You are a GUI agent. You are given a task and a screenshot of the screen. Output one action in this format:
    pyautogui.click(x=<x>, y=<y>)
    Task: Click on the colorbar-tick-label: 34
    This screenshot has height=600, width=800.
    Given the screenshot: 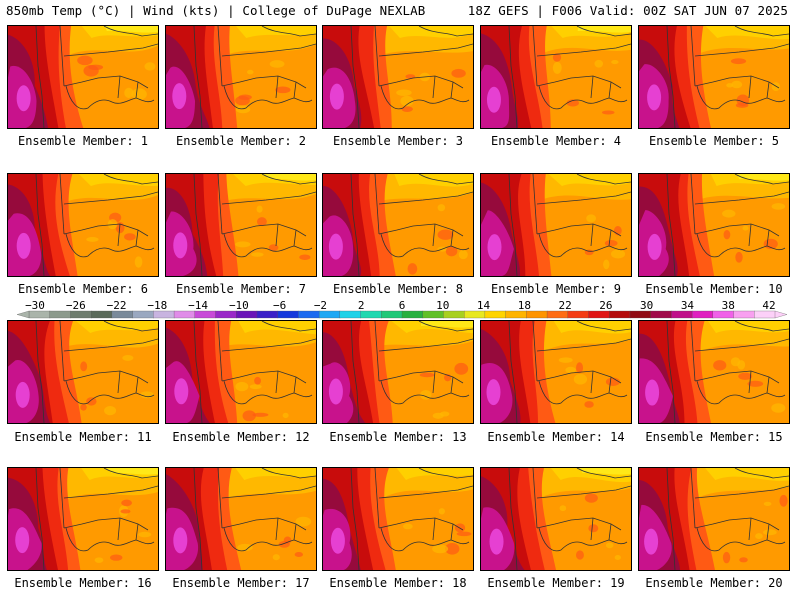 What is the action you would take?
    pyautogui.click(x=688, y=306)
    